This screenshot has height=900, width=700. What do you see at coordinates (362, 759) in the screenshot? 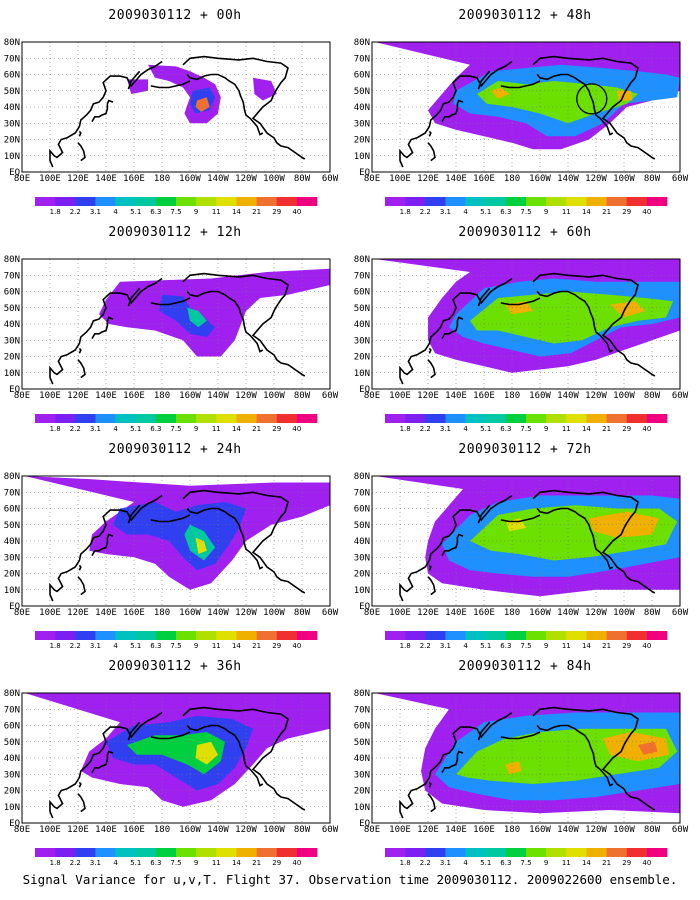
I see `lat-tick-label: 40N` at bounding box center [362, 759].